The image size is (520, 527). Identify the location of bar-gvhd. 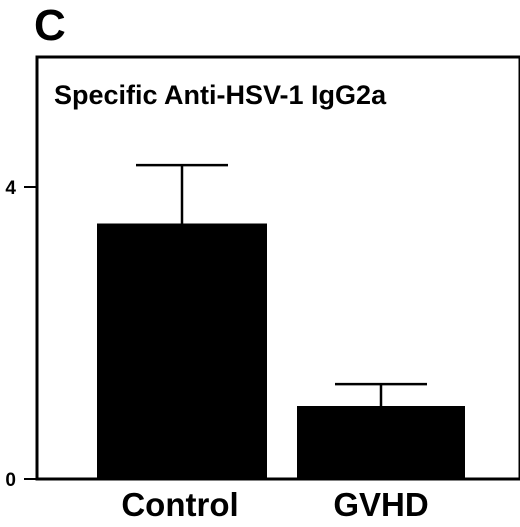
(381, 442).